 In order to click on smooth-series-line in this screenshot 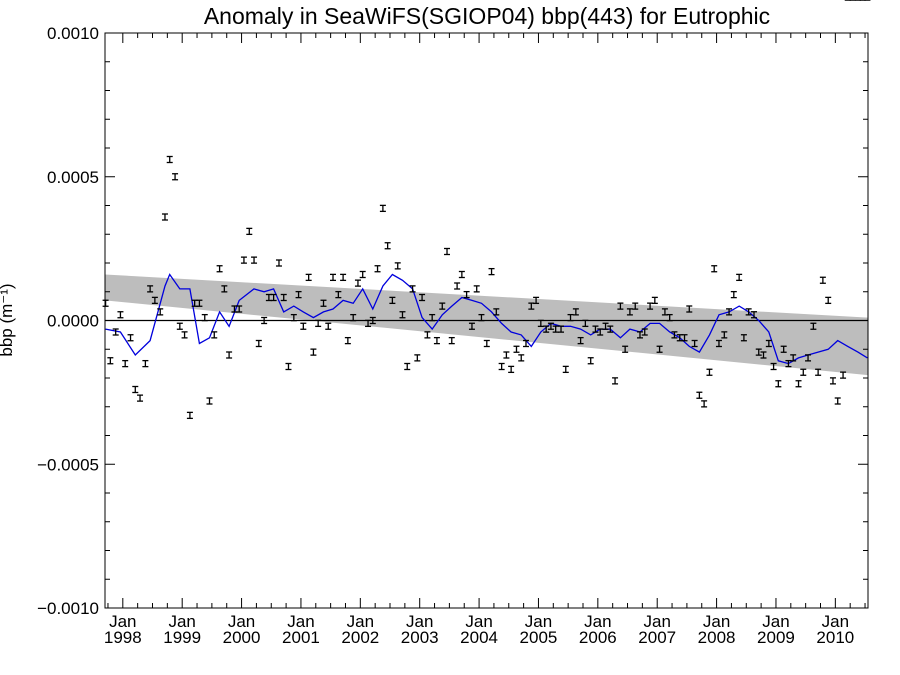, I will do `click(486, 319)`.